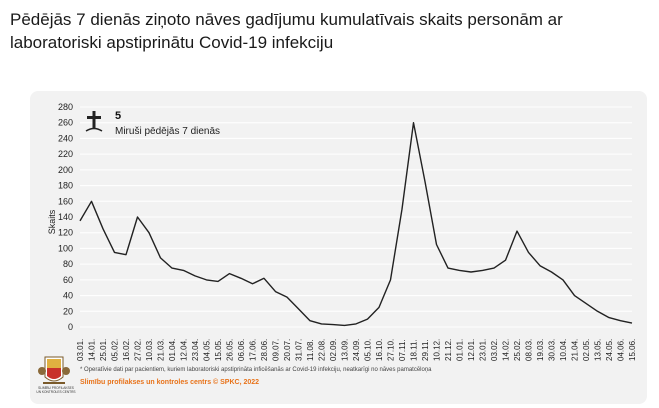  I want to click on x-tick-label: 02.09., so click(333, 350).